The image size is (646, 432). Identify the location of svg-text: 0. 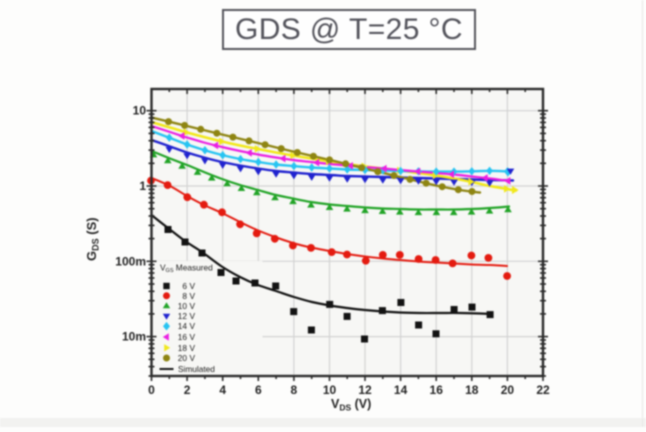
(151, 390).